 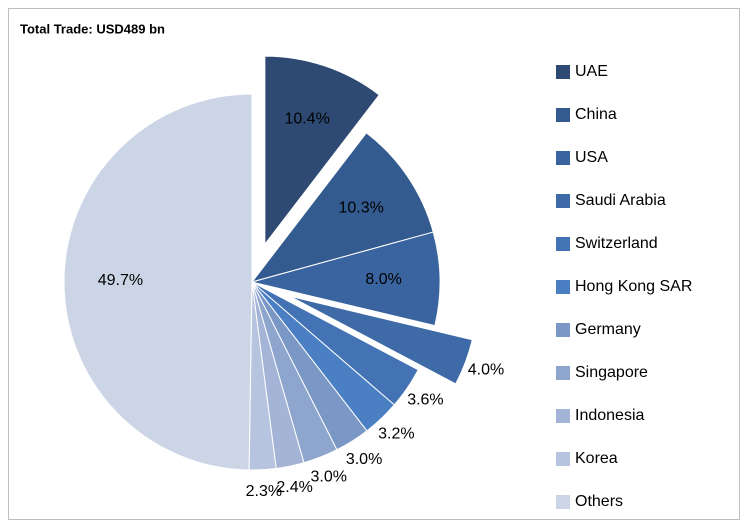 What do you see at coordinates (591, 157) in the screenshot?
I see `legend-label: USA` at bounding box center [591, 157].